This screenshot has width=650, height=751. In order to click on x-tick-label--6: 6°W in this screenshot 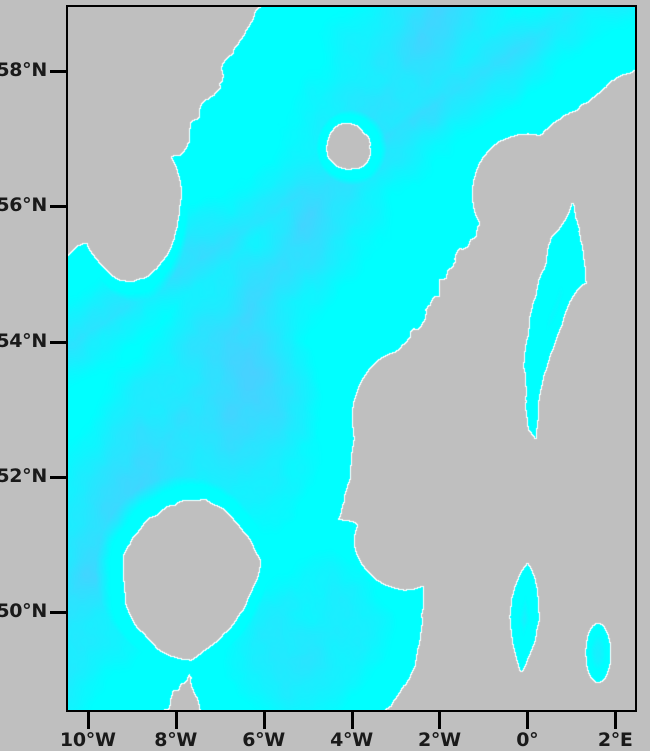, I will do `click(263, 740)`.